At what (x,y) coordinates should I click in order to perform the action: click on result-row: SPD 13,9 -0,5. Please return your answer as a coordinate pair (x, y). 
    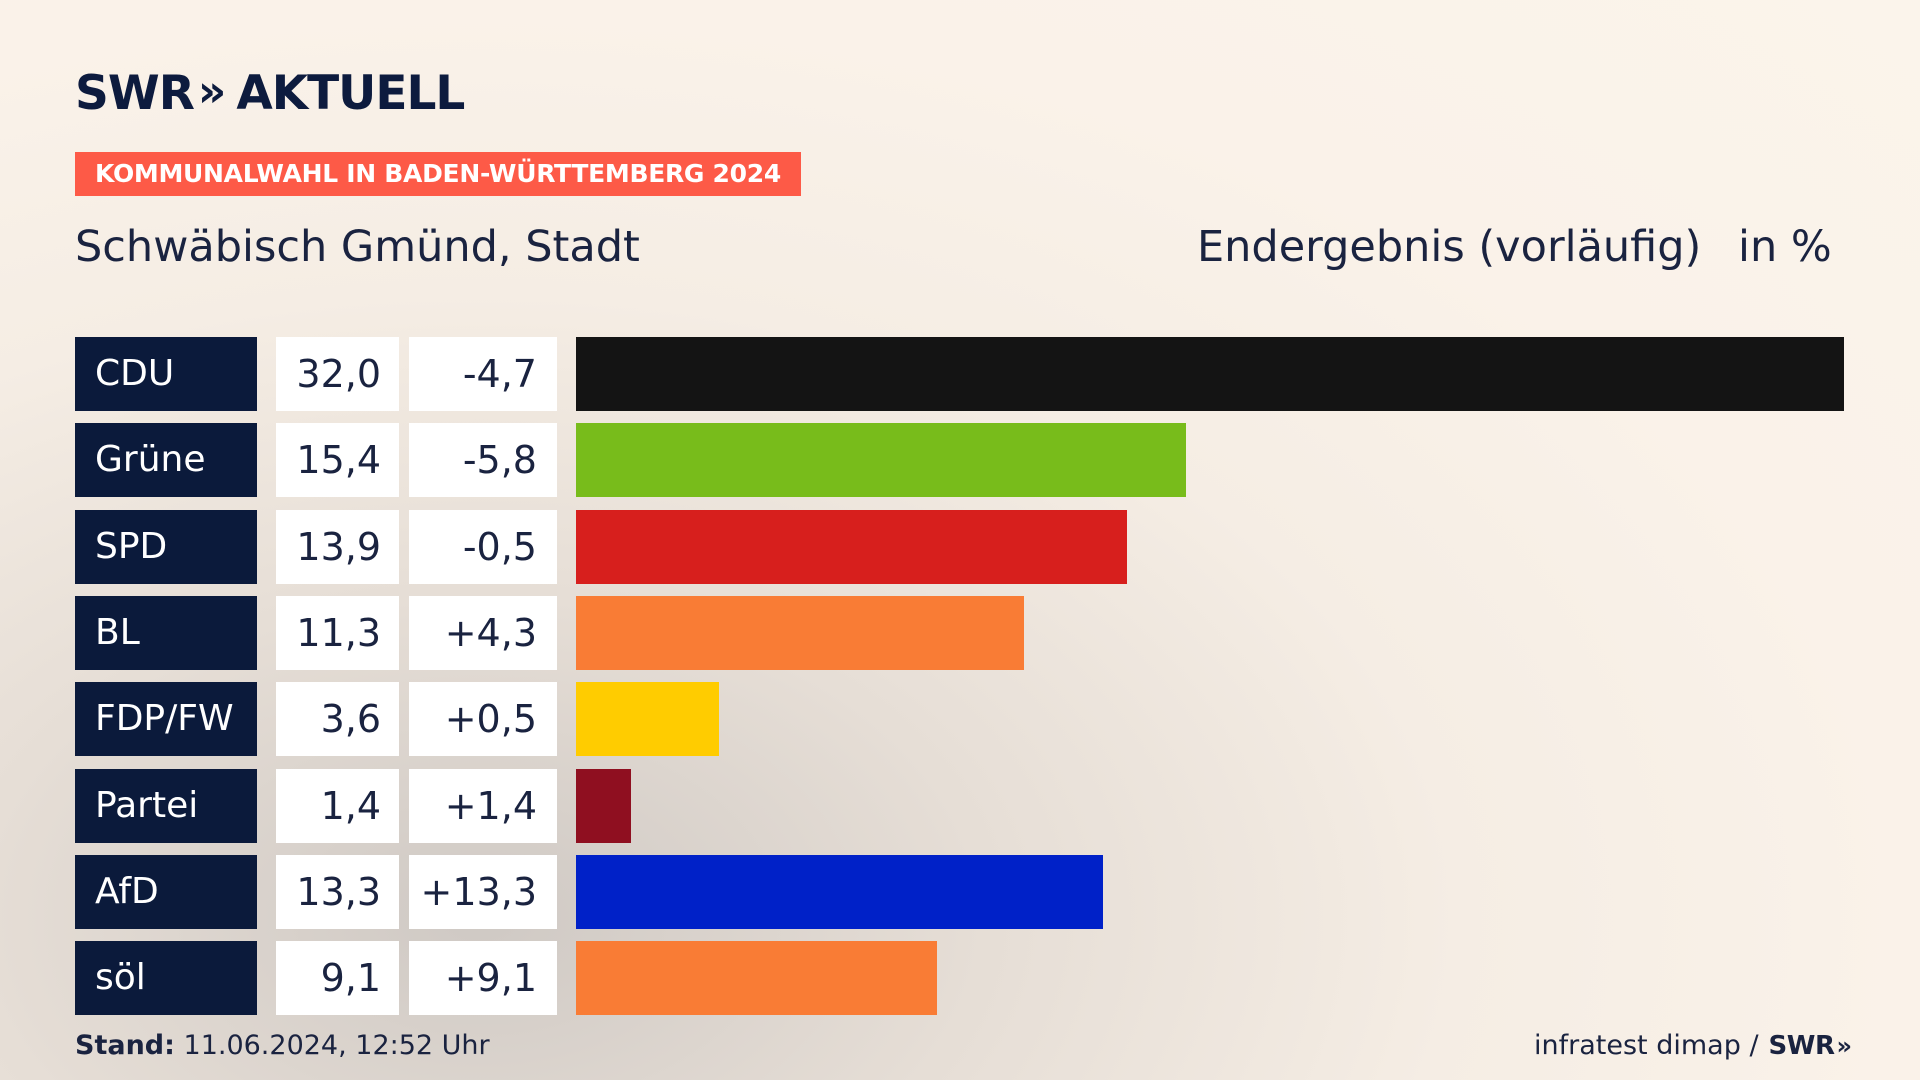
    Looking at the image, I should click on (960, 547).